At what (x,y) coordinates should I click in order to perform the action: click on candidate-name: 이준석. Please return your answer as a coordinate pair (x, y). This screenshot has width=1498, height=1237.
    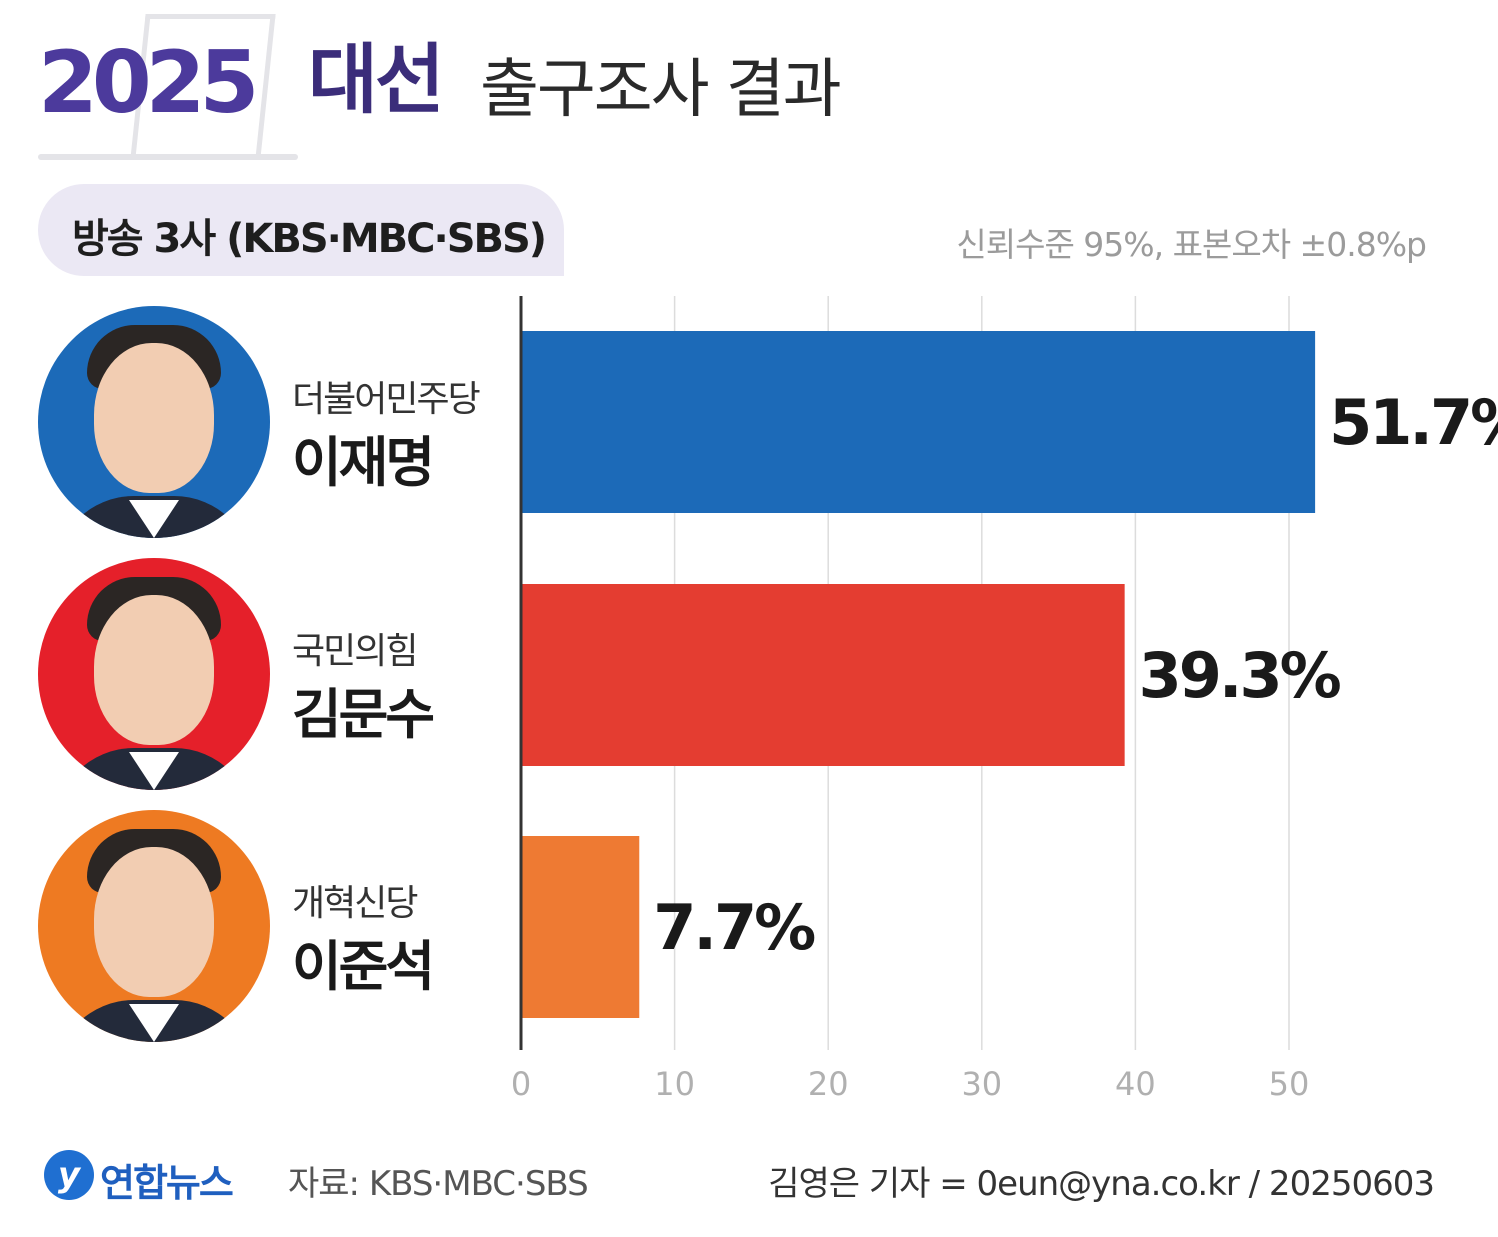
    Looking at the image, I should click on (363, 966).